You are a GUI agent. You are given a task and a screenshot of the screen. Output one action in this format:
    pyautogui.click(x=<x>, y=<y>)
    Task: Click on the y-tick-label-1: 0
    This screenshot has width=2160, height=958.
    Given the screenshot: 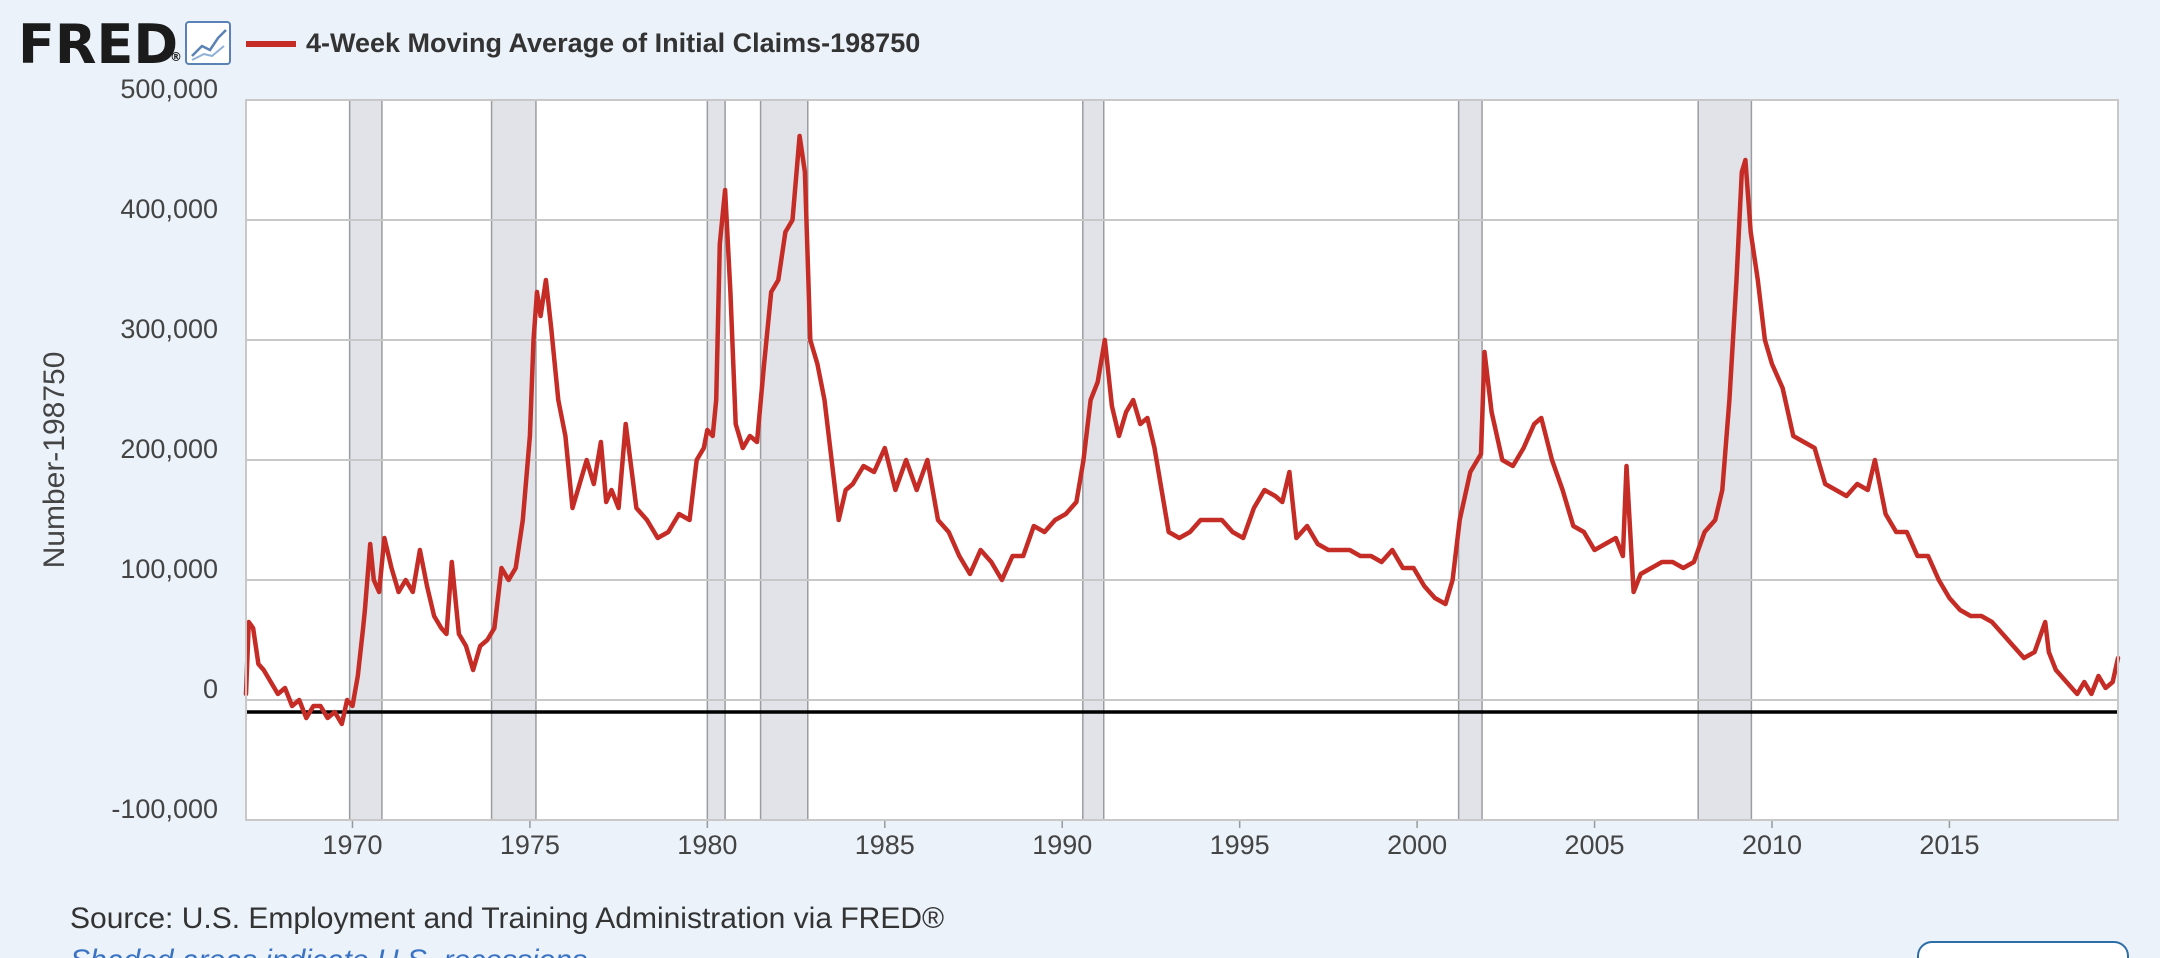 What is the action you would take?
    pyautogui.click(x=210, y=689)
    